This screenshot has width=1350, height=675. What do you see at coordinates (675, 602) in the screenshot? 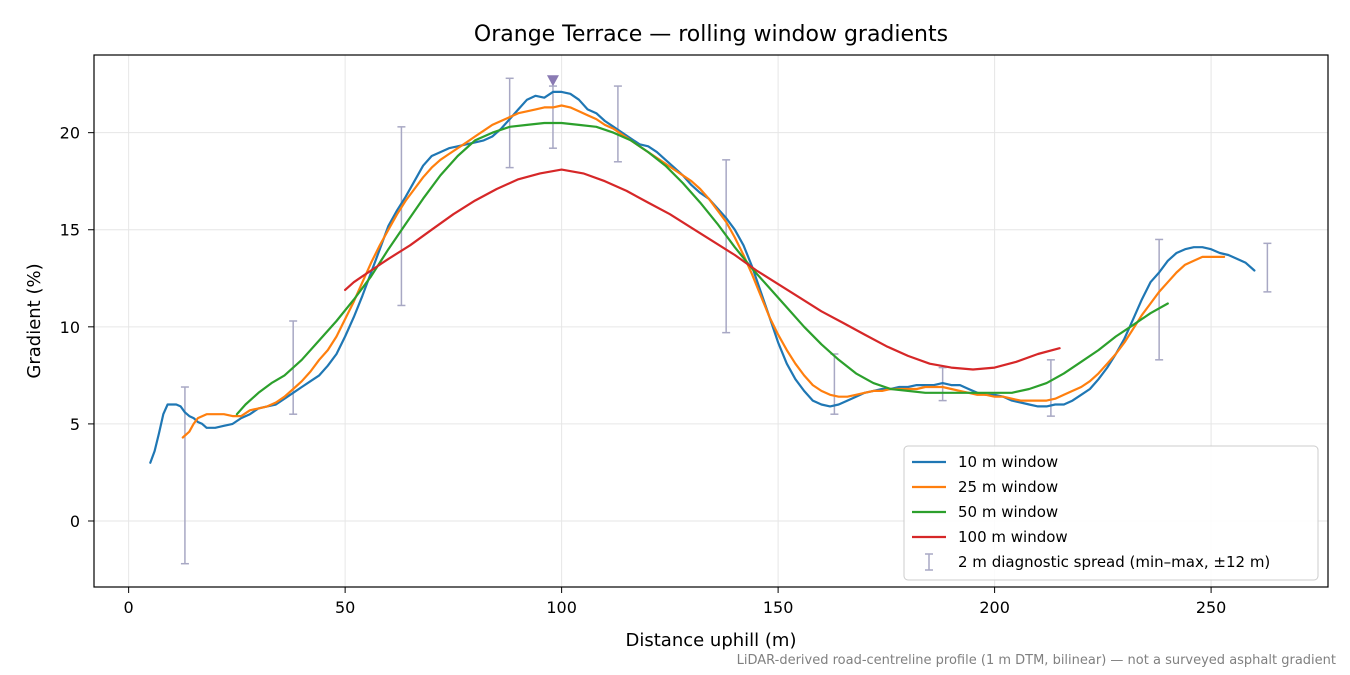
I see `x-axis-ticks: 0 50 100 150 200 250` at bounding box center [675, 602].